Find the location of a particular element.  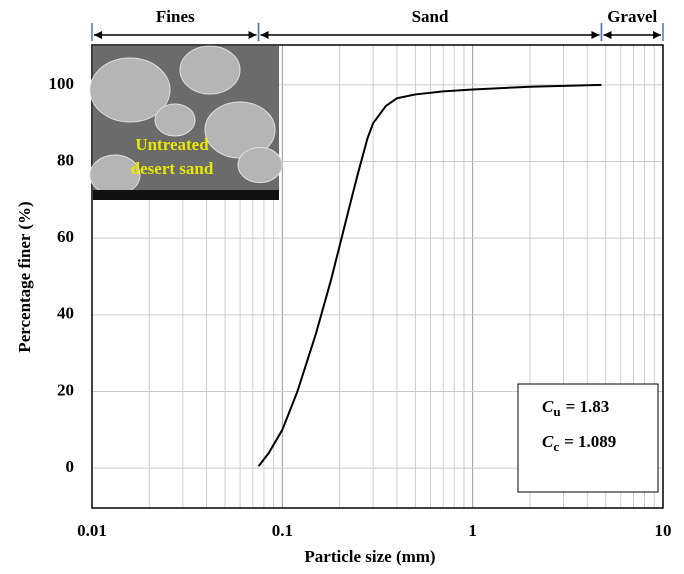

x-tick-label: 1 is located at coordinates (472, 530).